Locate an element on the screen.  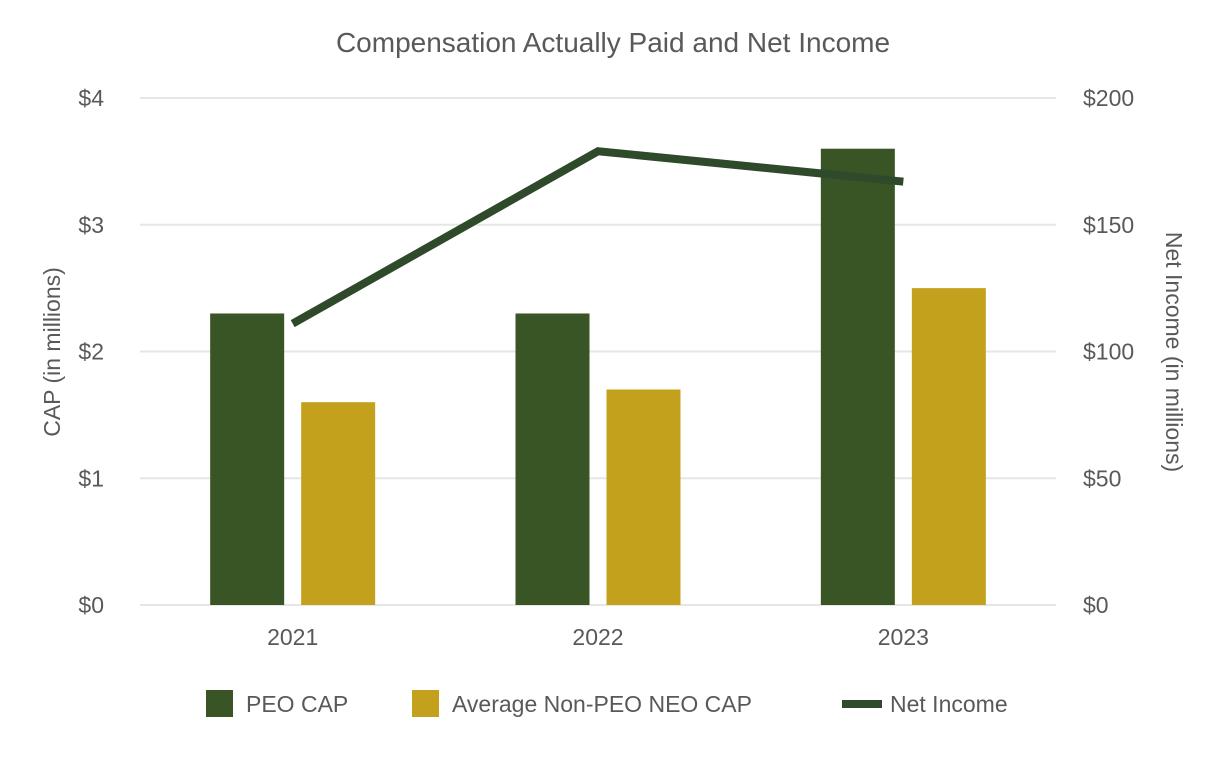
right-axis-title: Net Income (in millions) is located at coordinates (1174, 352).